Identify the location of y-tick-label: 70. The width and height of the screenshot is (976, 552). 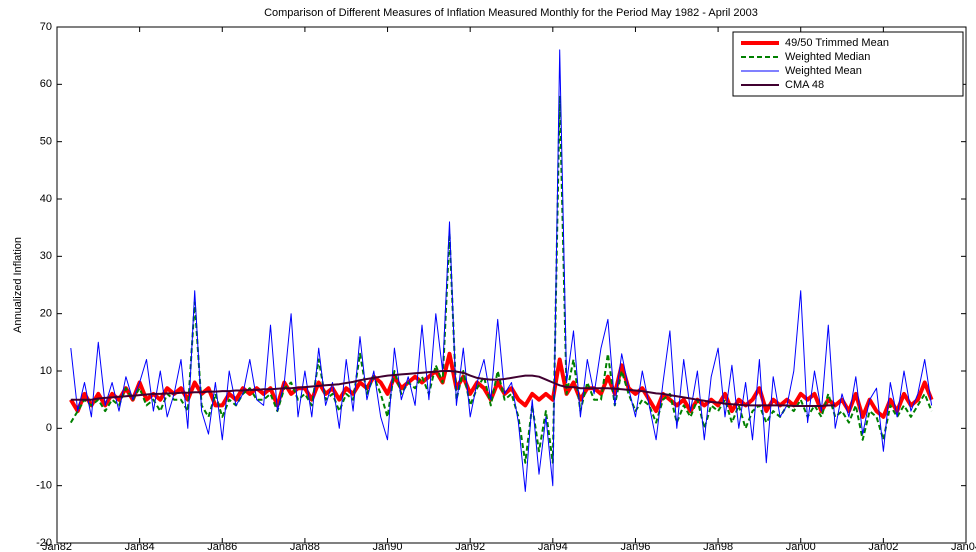
(46, 27).